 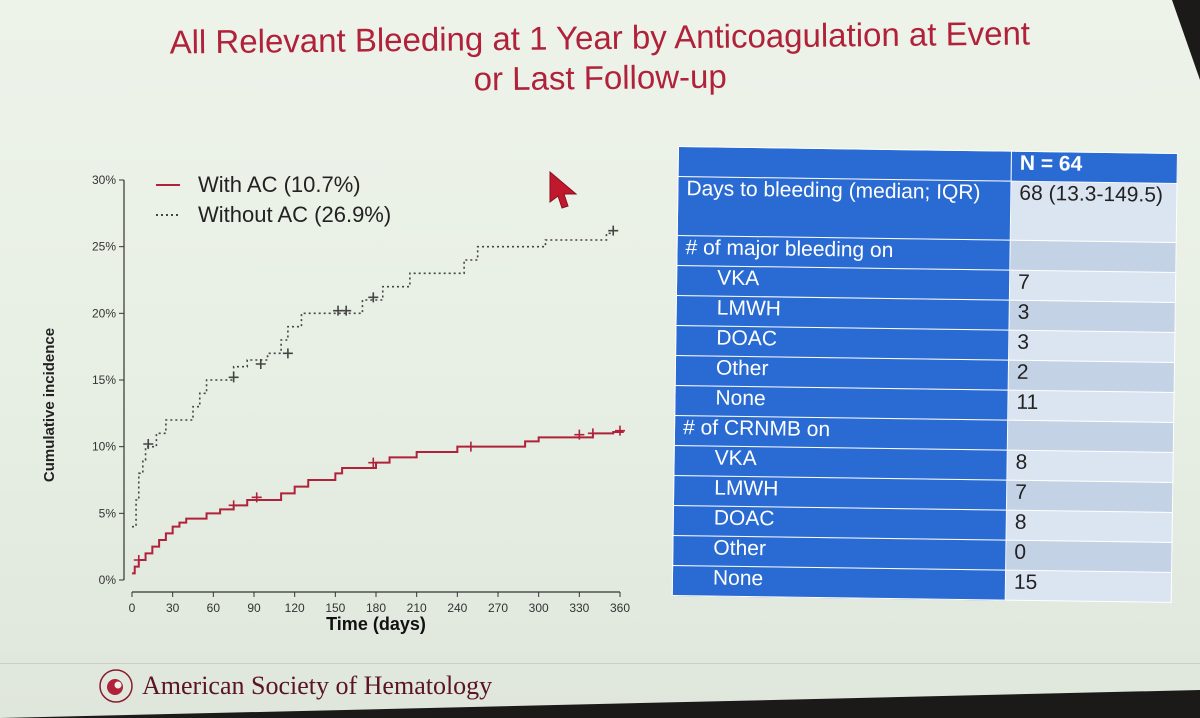 What do you see at coordinates (841, 433) in the screenshot?
I see `row-label: # of CRNMB on` at bounding box center [841, 433].